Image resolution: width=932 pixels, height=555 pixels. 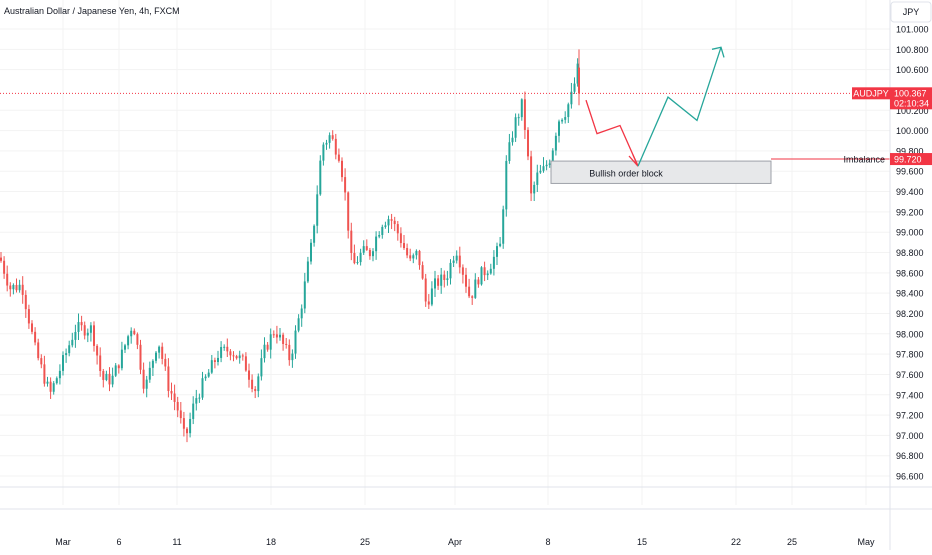 What do you see at coordinates (912, 131) in the screenshot?
I see `price-tick-label: 100.000` at bounding box center [912, 131].